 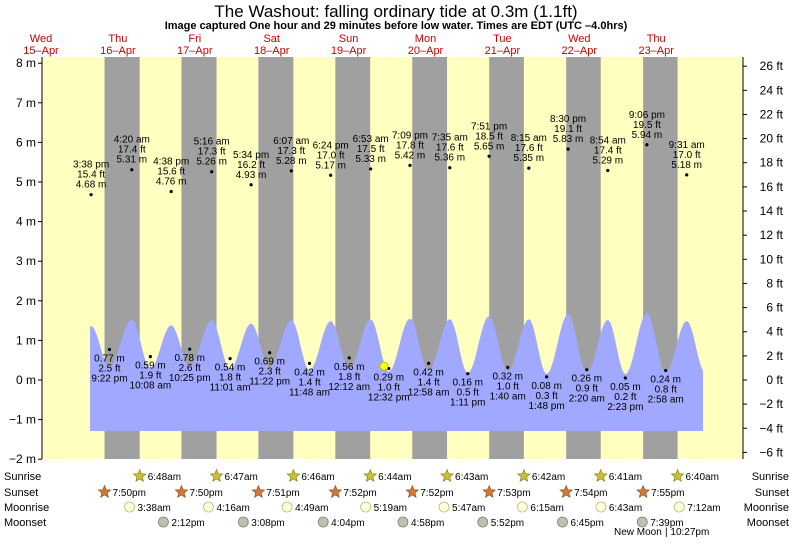 What do you see at coordinates (291, 141) in the screenshot?
I see `high-tide-time: 6:07 am` at bounding box center [291, 141].